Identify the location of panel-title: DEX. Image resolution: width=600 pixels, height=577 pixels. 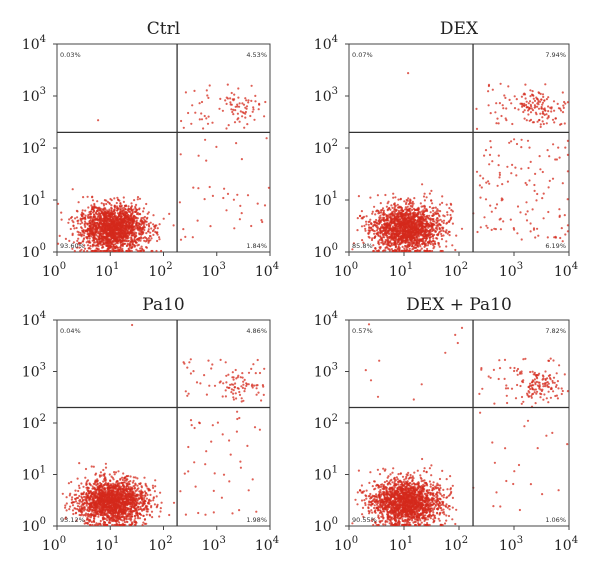
(459, 29).